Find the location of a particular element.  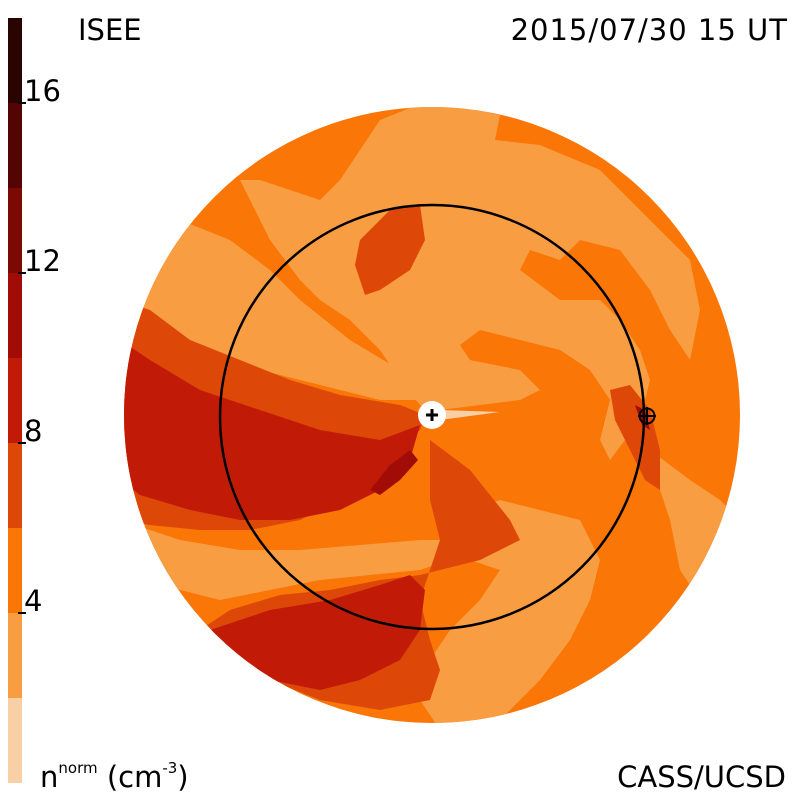

colorbar-ticks is located at coordinates (22, 358).